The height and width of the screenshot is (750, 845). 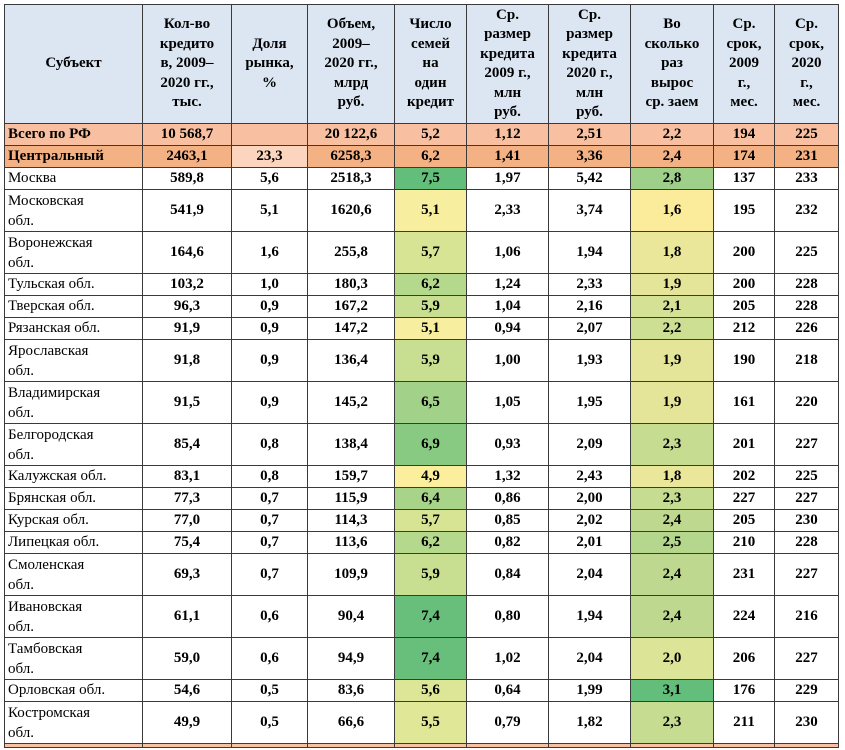 I want to click on term-2020-cell: 230, so click(x=806, y=722).